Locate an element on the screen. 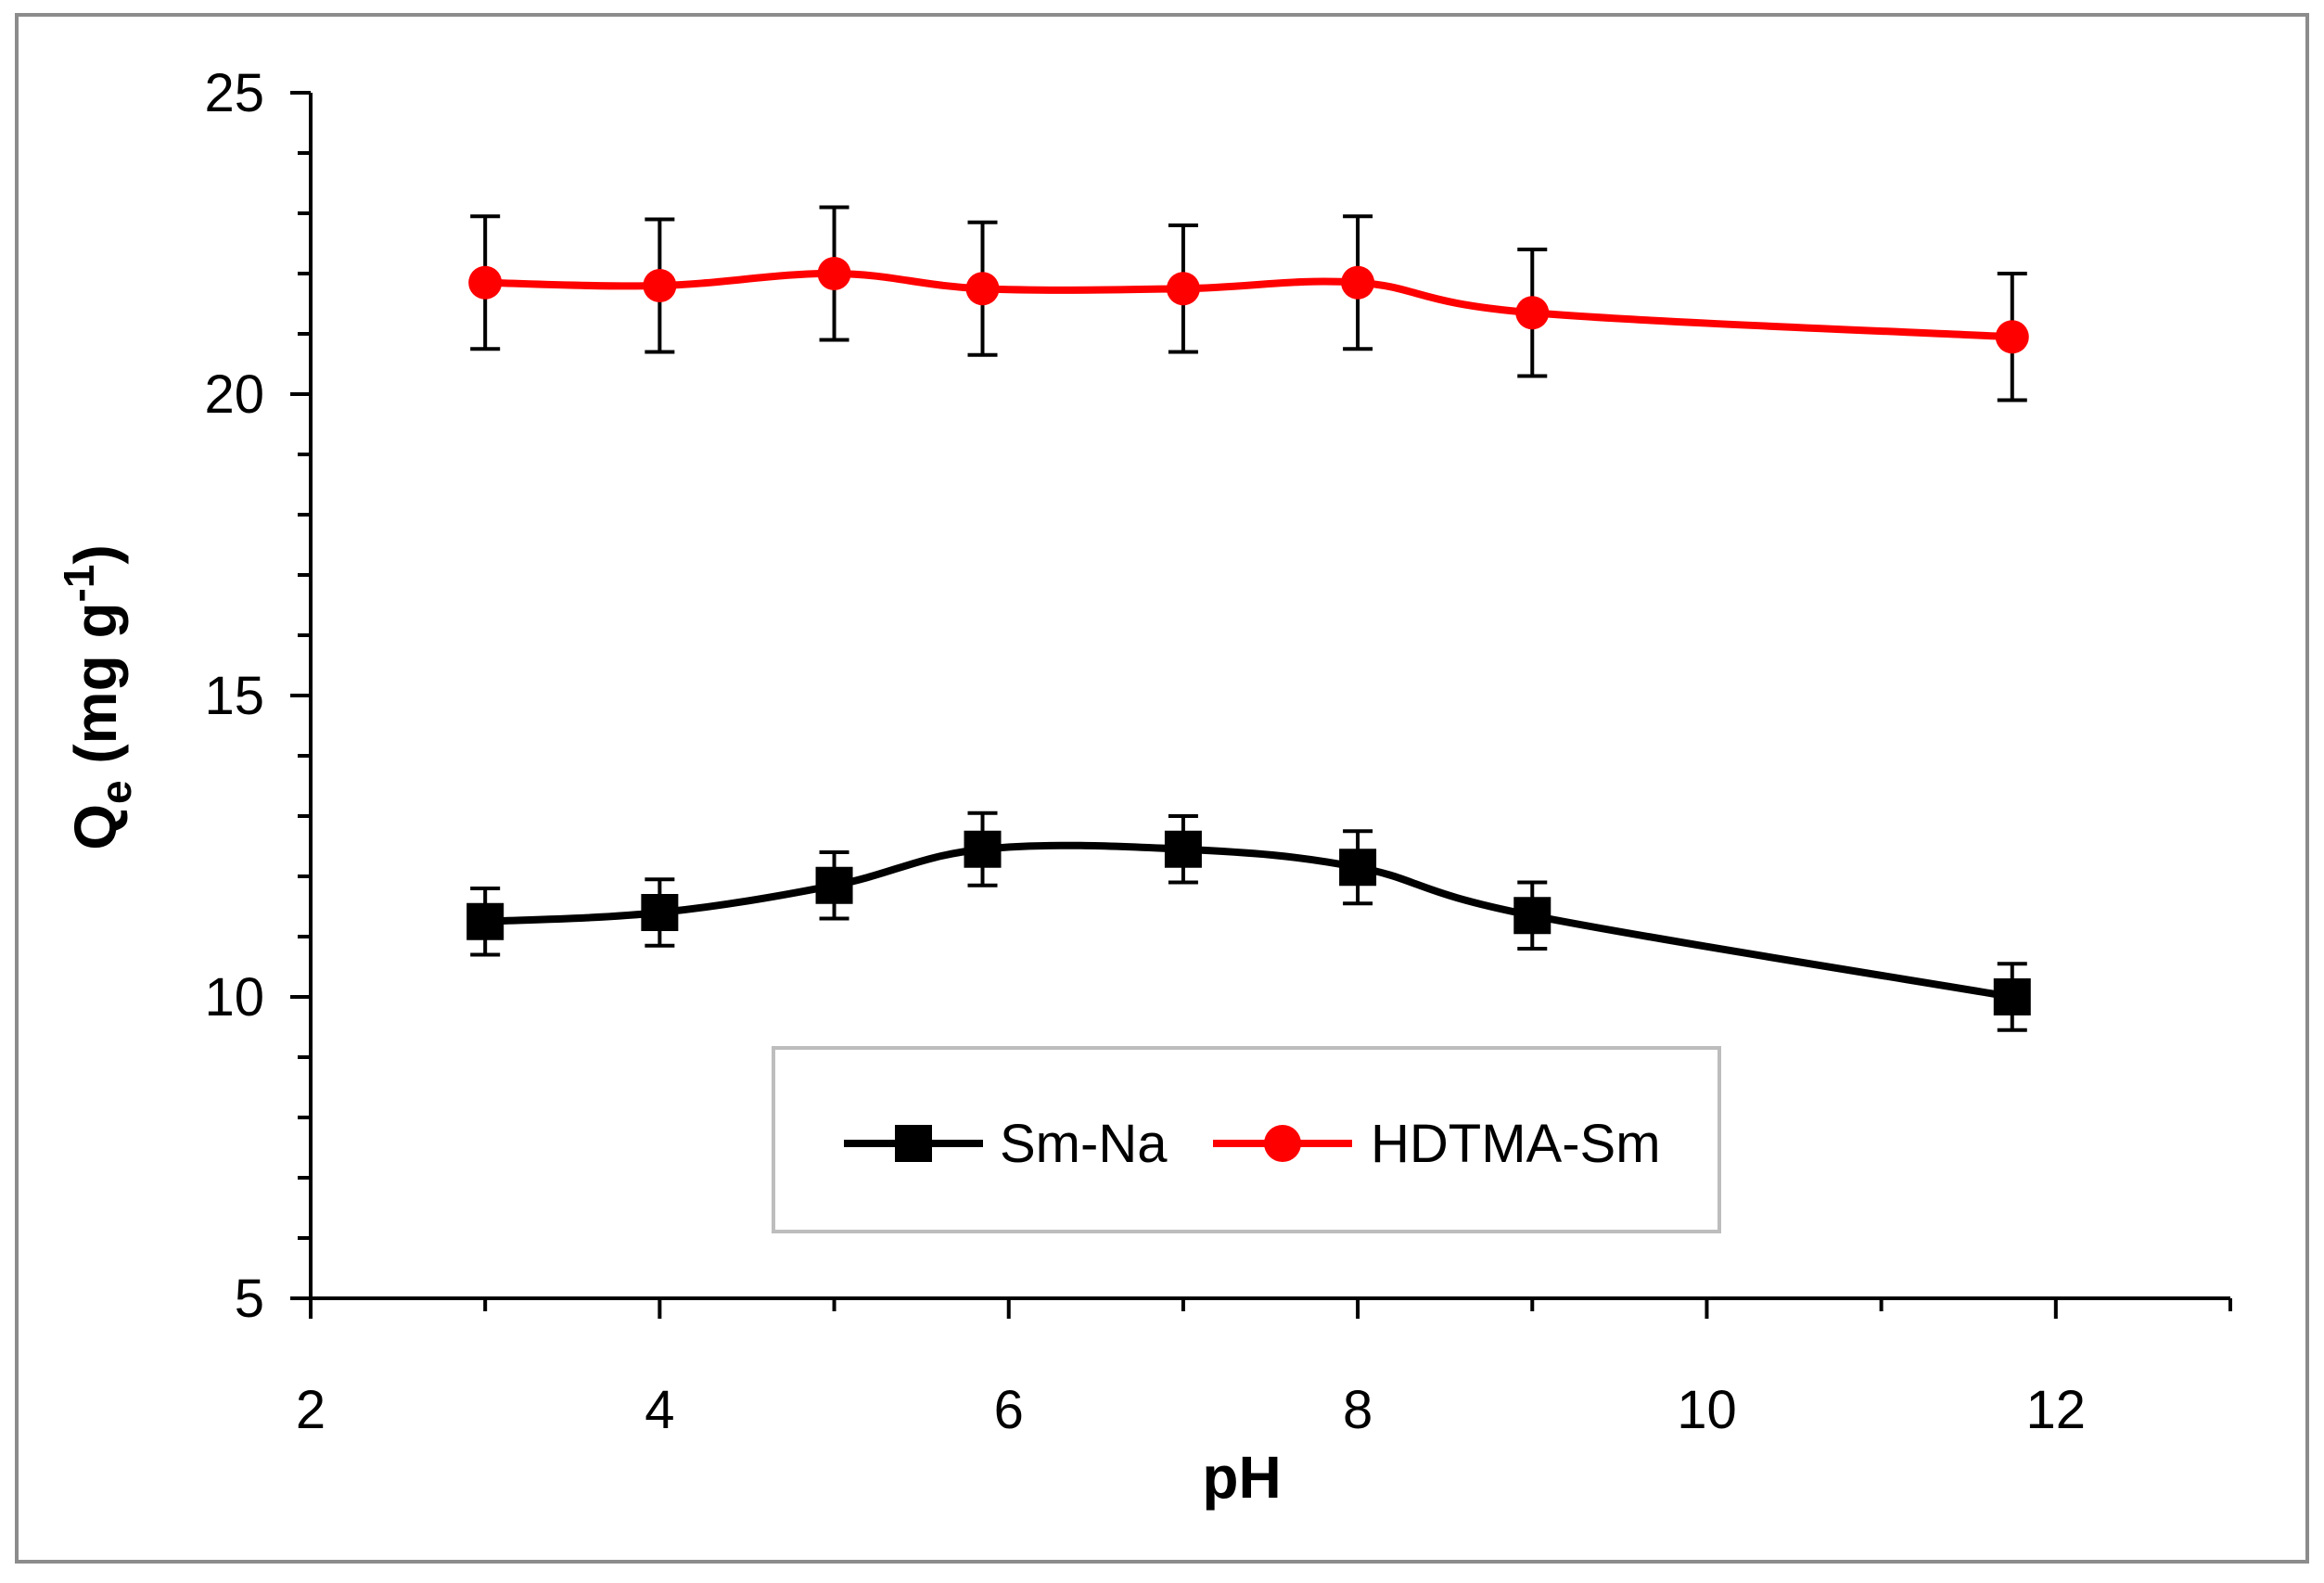 This screenshot has width=2324, height=1583. y-axis-title-unit: (mg g is located at coordinates (95, 691).